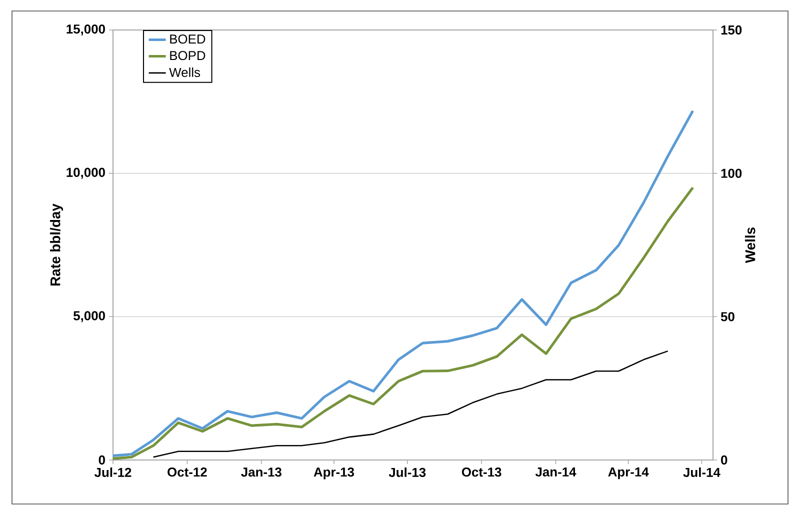  Describe the element at coordinates (334, 473) in the screenshot. I see `x-tick-label: Apr-13` at that location.